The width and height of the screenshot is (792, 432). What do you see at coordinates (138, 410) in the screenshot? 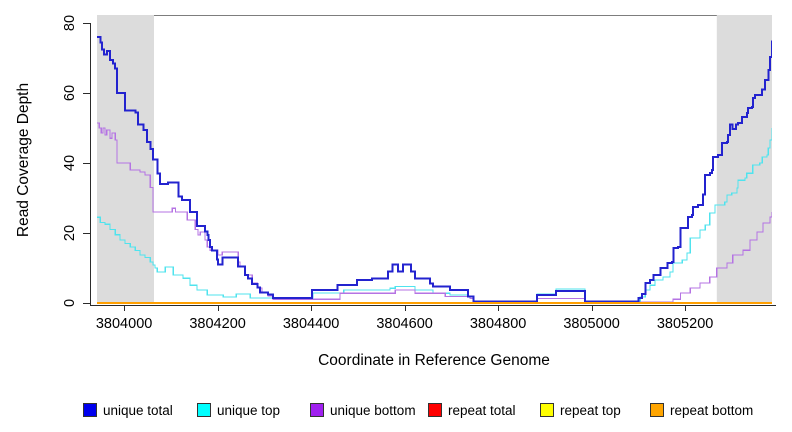
I see `legend-label: unique total` at bounding box center [138, 410].